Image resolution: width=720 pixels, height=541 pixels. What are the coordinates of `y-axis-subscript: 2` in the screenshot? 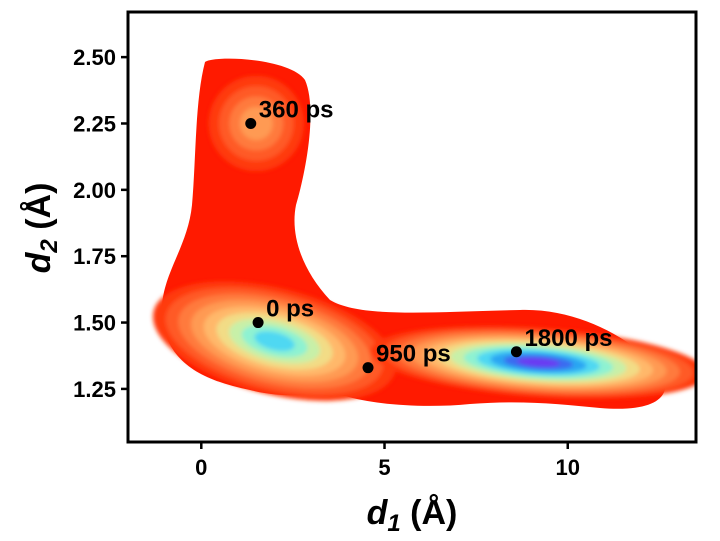 It's located at (49, 246).